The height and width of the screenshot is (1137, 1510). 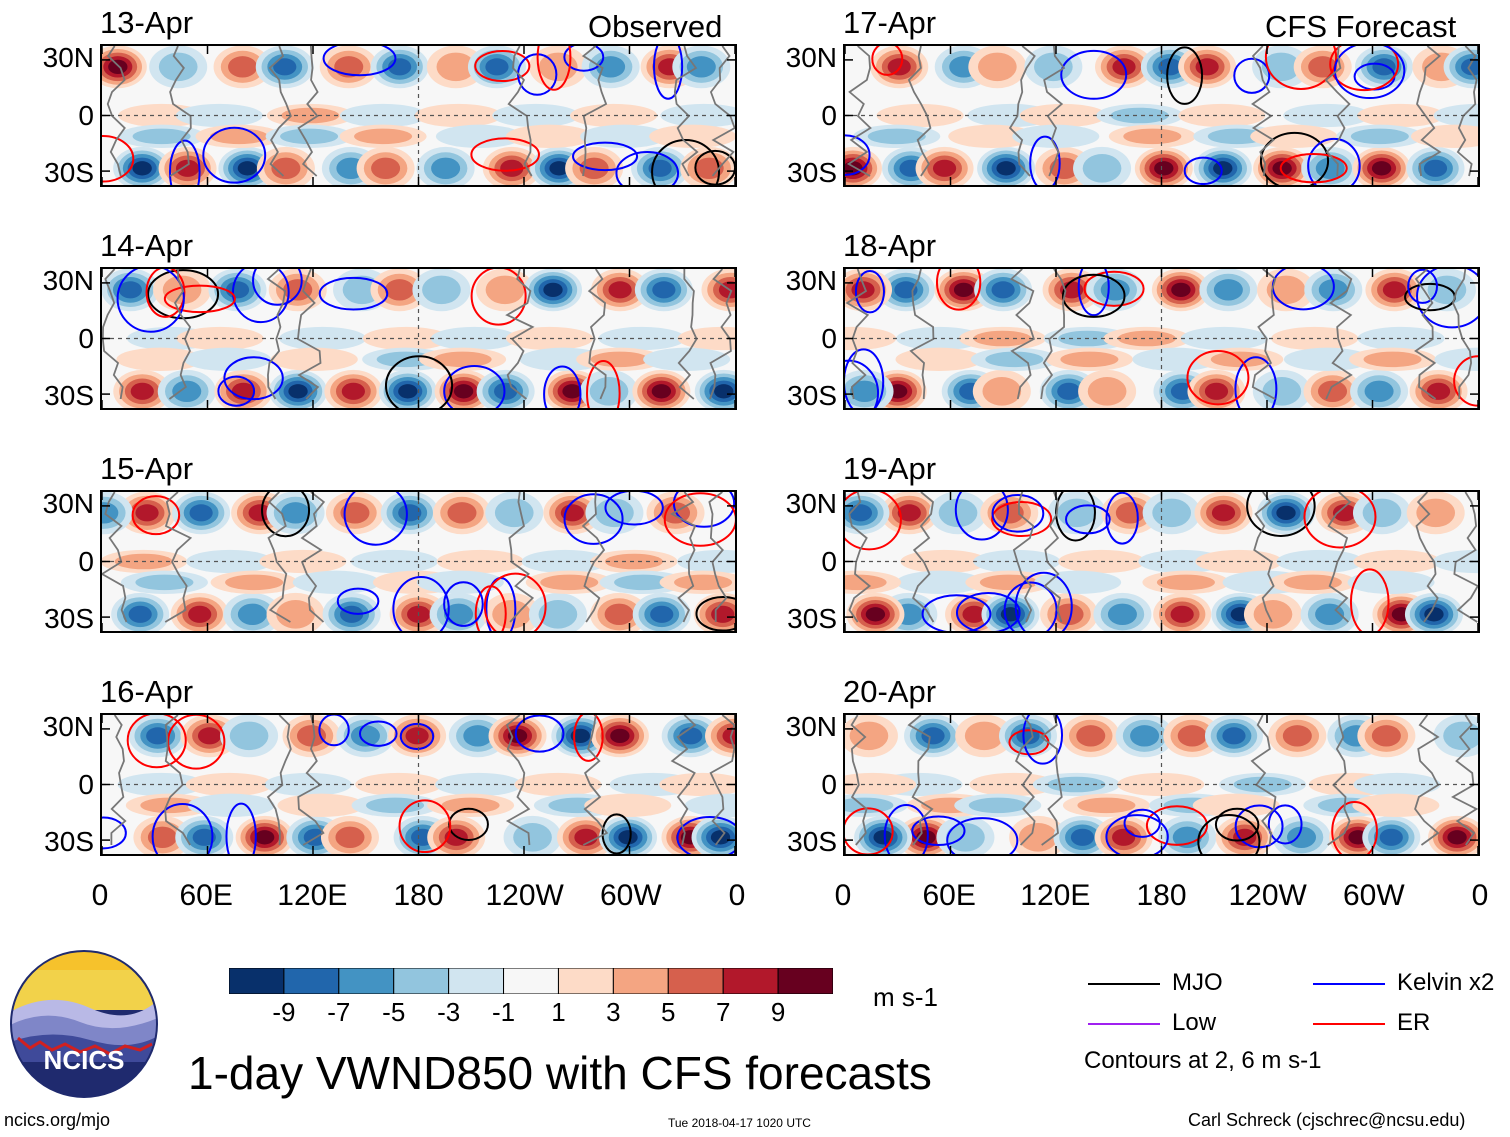 I want to click on ncics-logo: NCICS, so click(x=84, y=1024).